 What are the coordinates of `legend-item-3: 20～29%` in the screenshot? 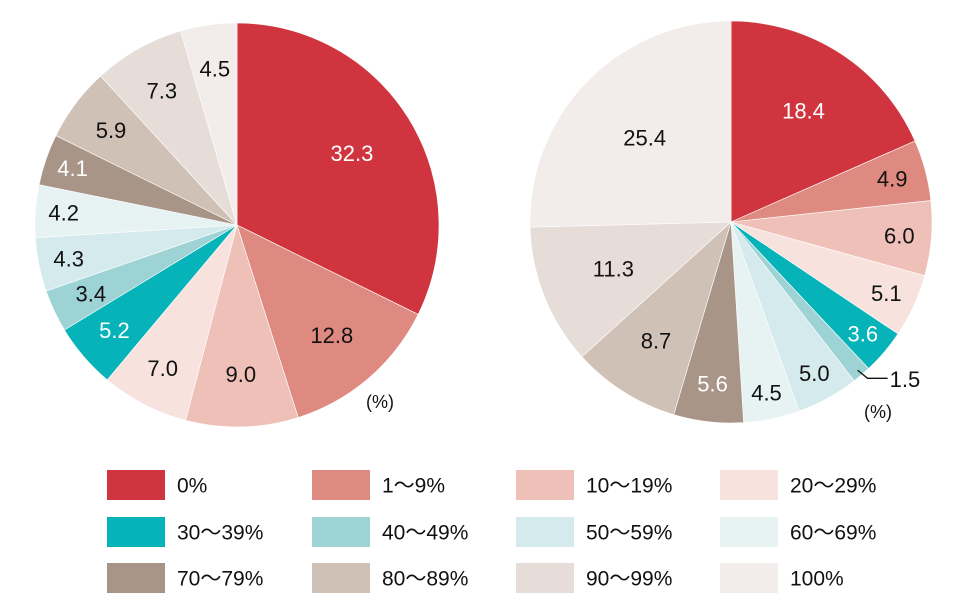 It's located at (798, 485).